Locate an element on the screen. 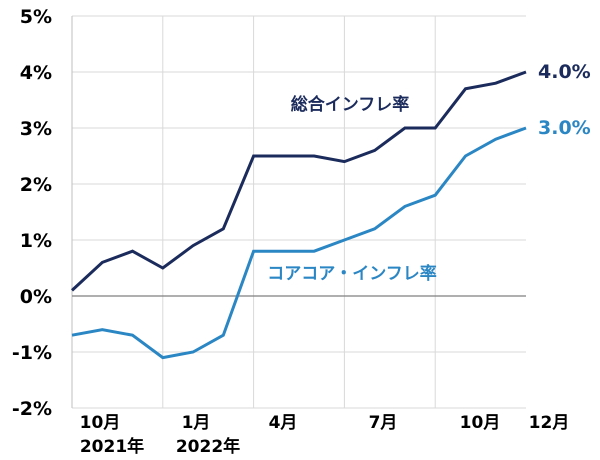 The width and height of the screenshot is (600, 460). y-tick-label: 3% is located at coordinates (36, 129).